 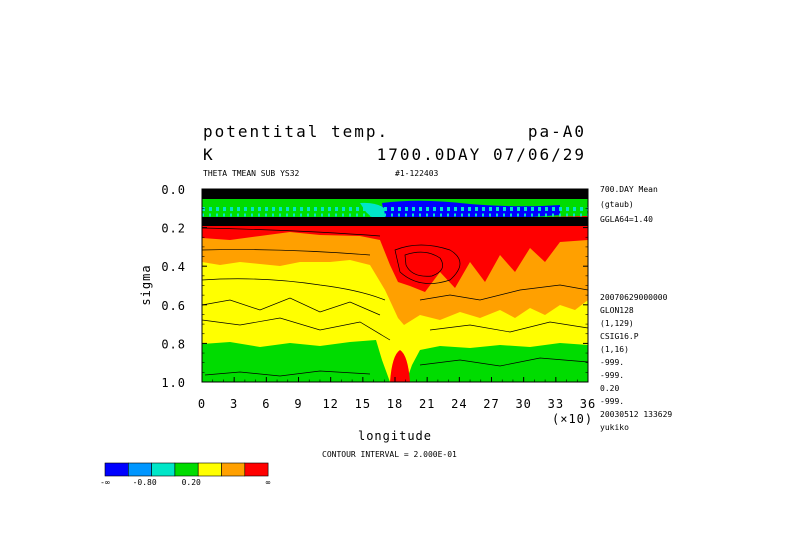 I want to click on x-tick-label: 0, so click(x=202, y=404).